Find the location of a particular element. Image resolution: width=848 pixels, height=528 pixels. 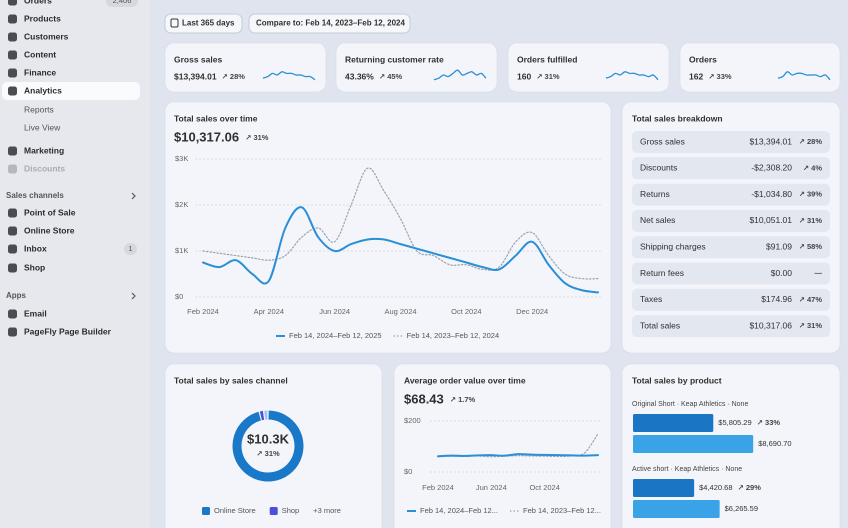

chart-change: ↗ 1.7% is located at coordinates (463, 399).